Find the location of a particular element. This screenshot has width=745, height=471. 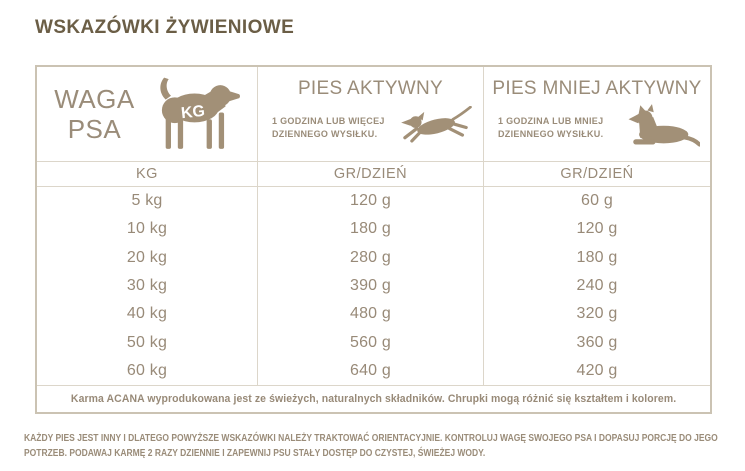

weight-header-cell: WAGA PSA K is located at coordinates (147, 114).